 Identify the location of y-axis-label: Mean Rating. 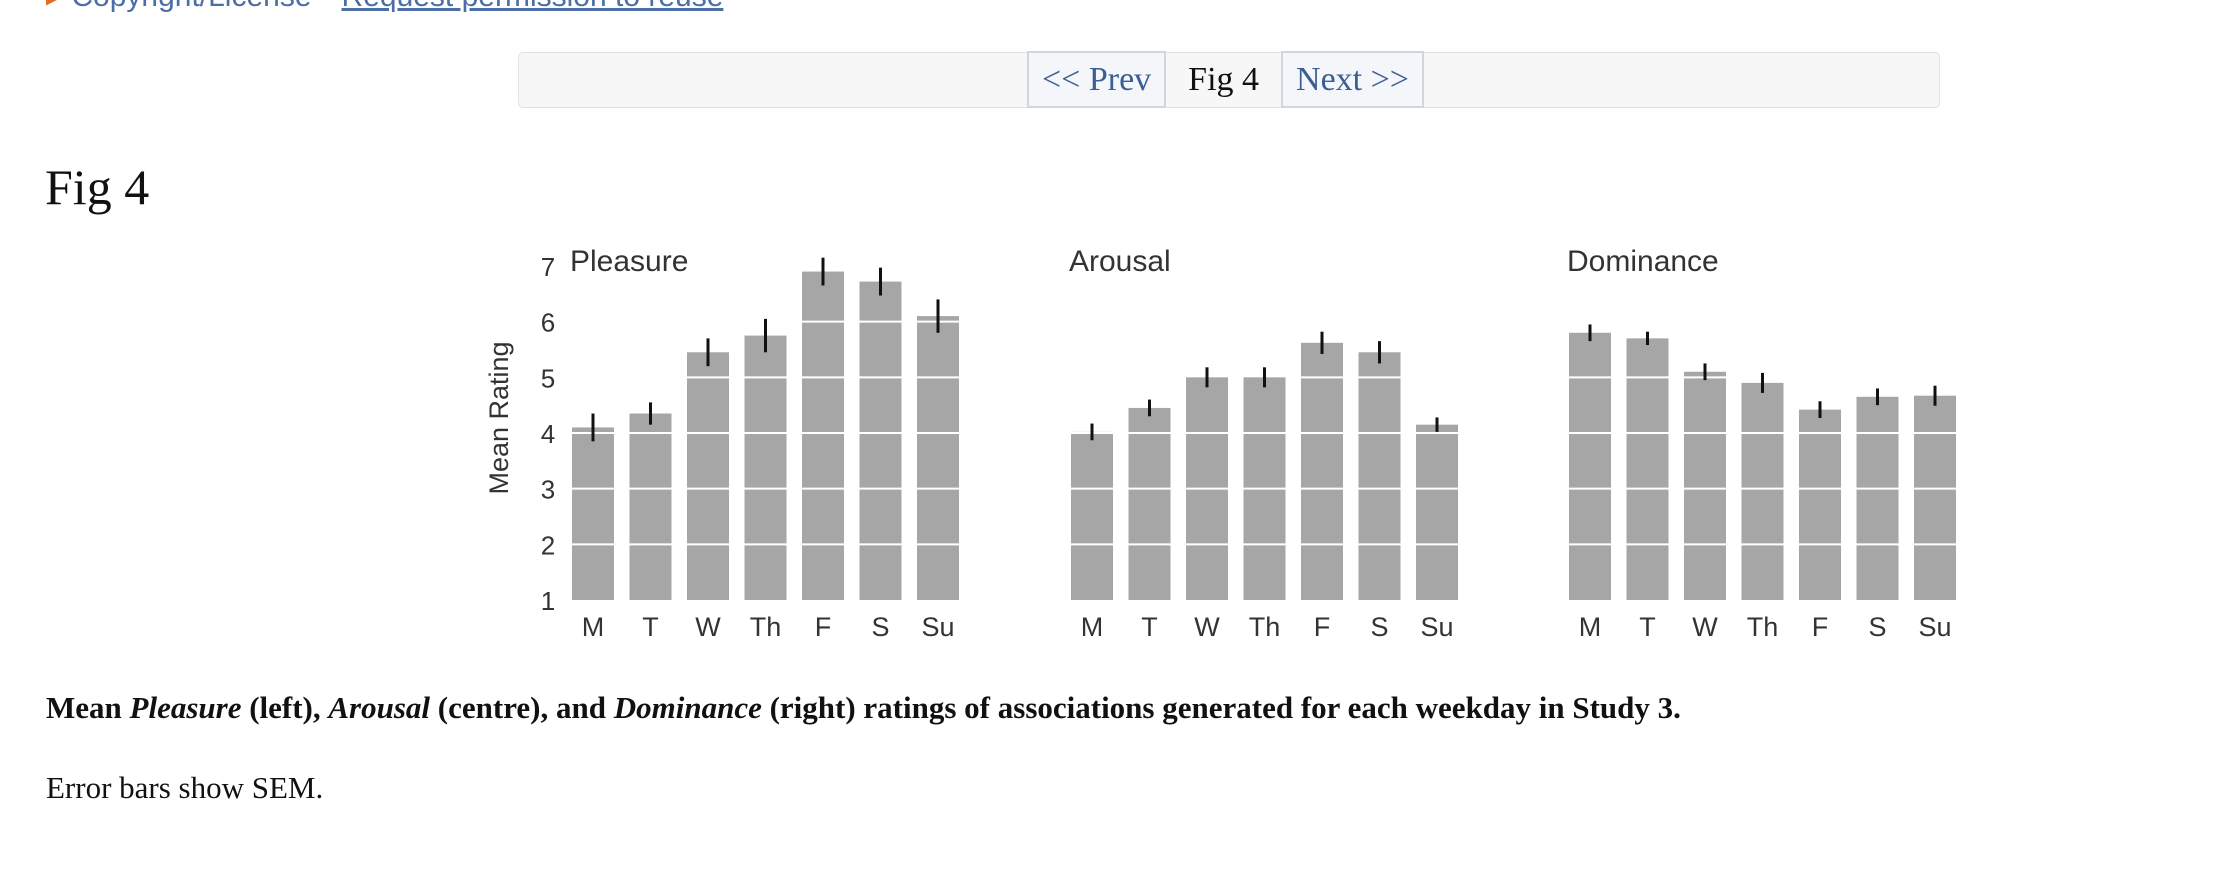
(499, 417).